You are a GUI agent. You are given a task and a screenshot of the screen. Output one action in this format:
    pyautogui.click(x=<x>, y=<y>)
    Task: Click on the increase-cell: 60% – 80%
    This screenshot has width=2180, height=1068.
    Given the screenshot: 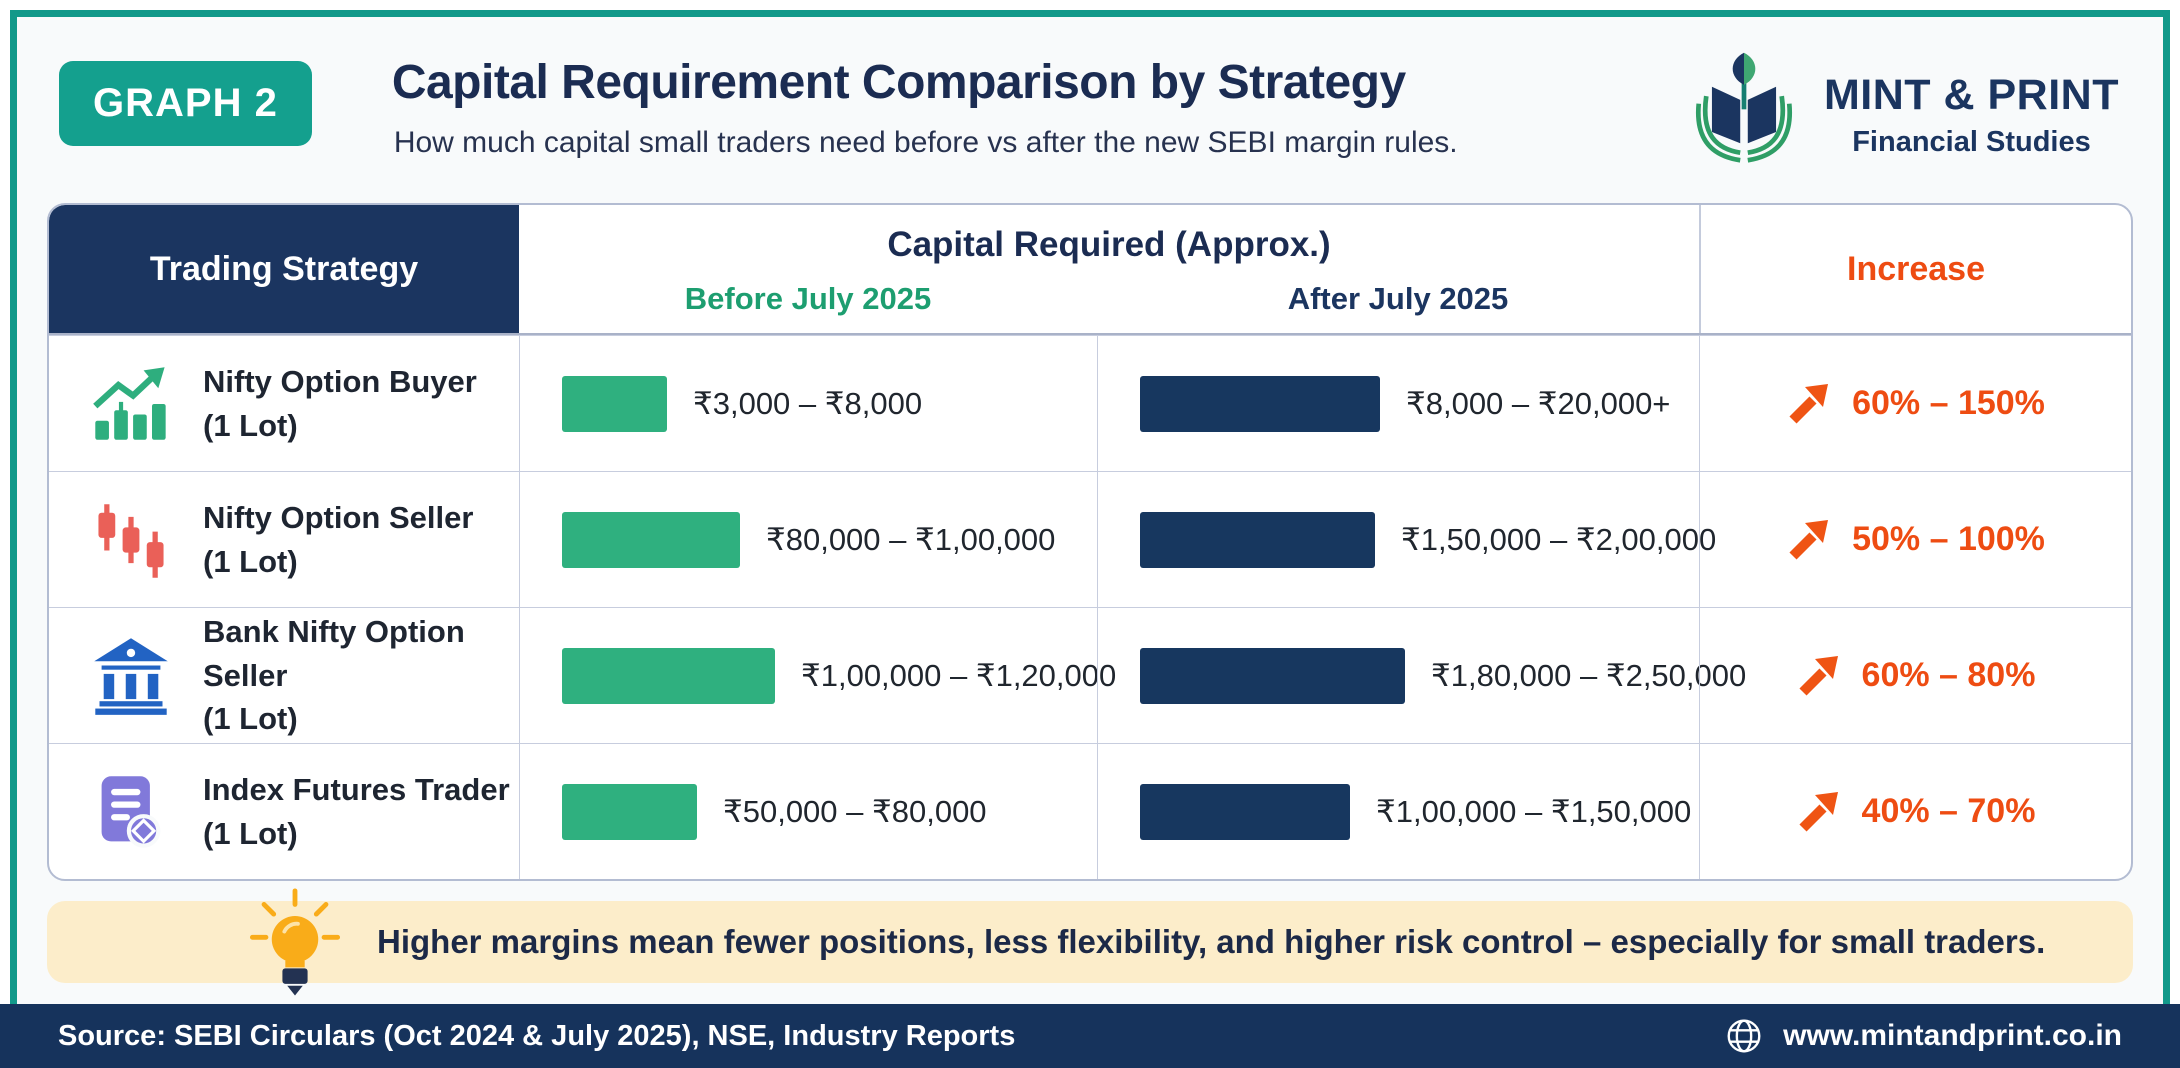 What is the action you would take?
    pyautogui.click(x=1915, y=675)
    